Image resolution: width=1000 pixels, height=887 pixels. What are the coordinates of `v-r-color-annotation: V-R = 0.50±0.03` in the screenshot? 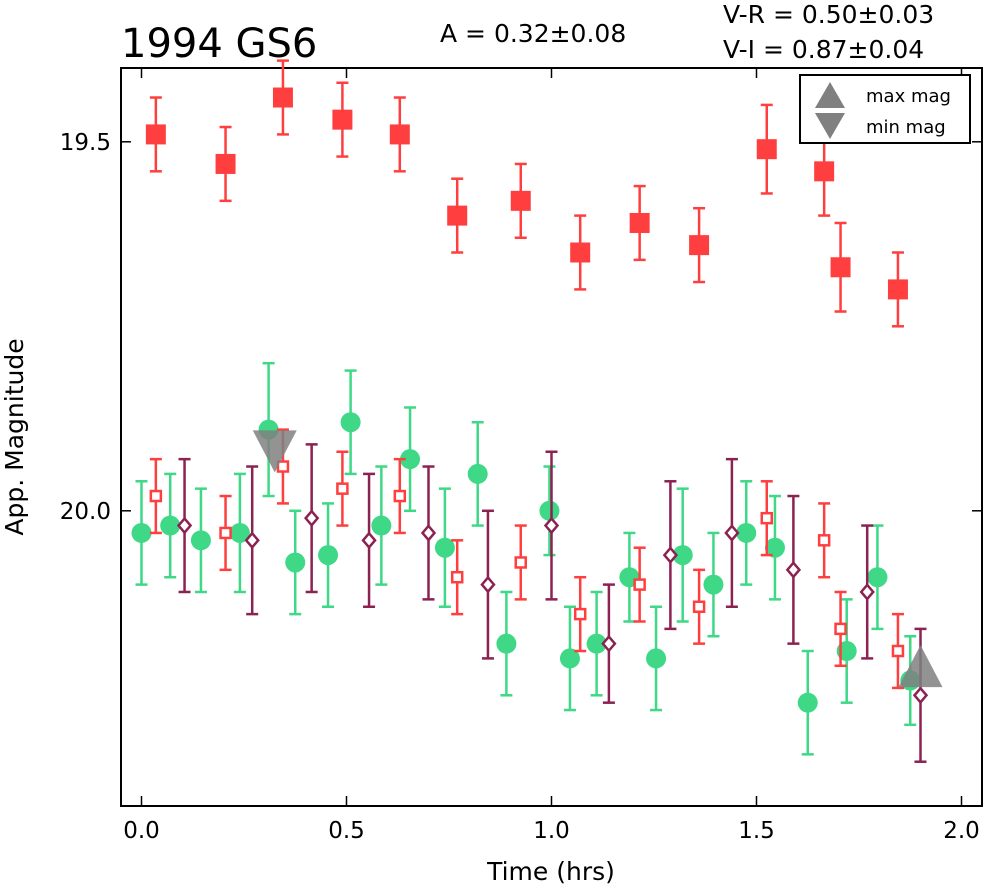 It's located at (828, 14).